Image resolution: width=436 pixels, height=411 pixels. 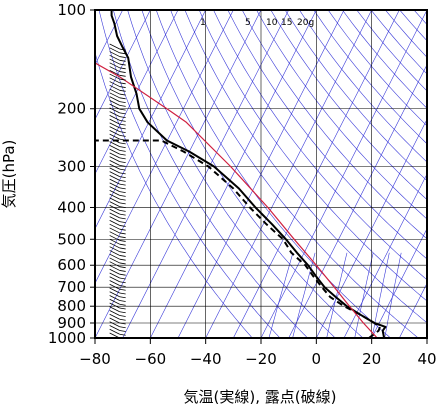 I want to click on mixing-ratio-label: 15, so click(x=286, y=23).